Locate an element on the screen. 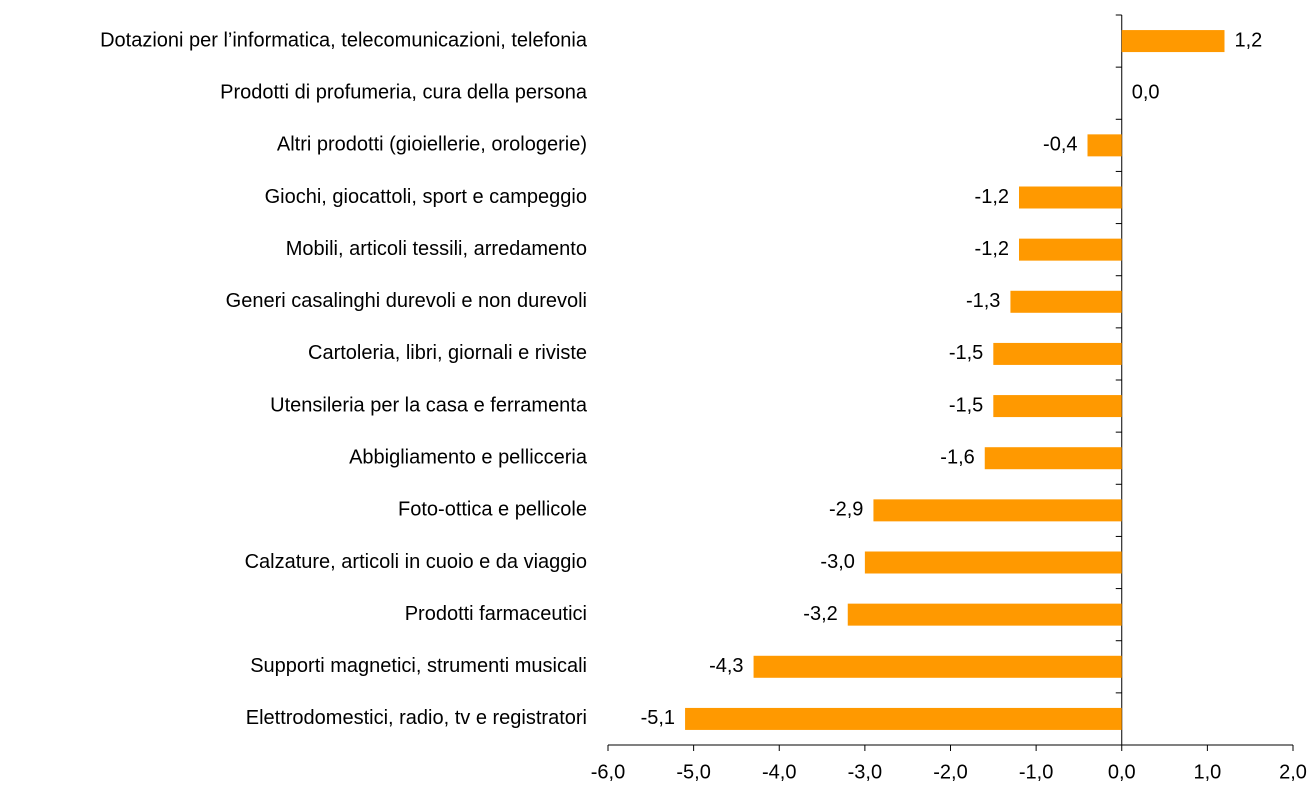 This screenshot has width=1311, height=806. x-tick-label: -1,0 is located at coordinates (1036, 772).